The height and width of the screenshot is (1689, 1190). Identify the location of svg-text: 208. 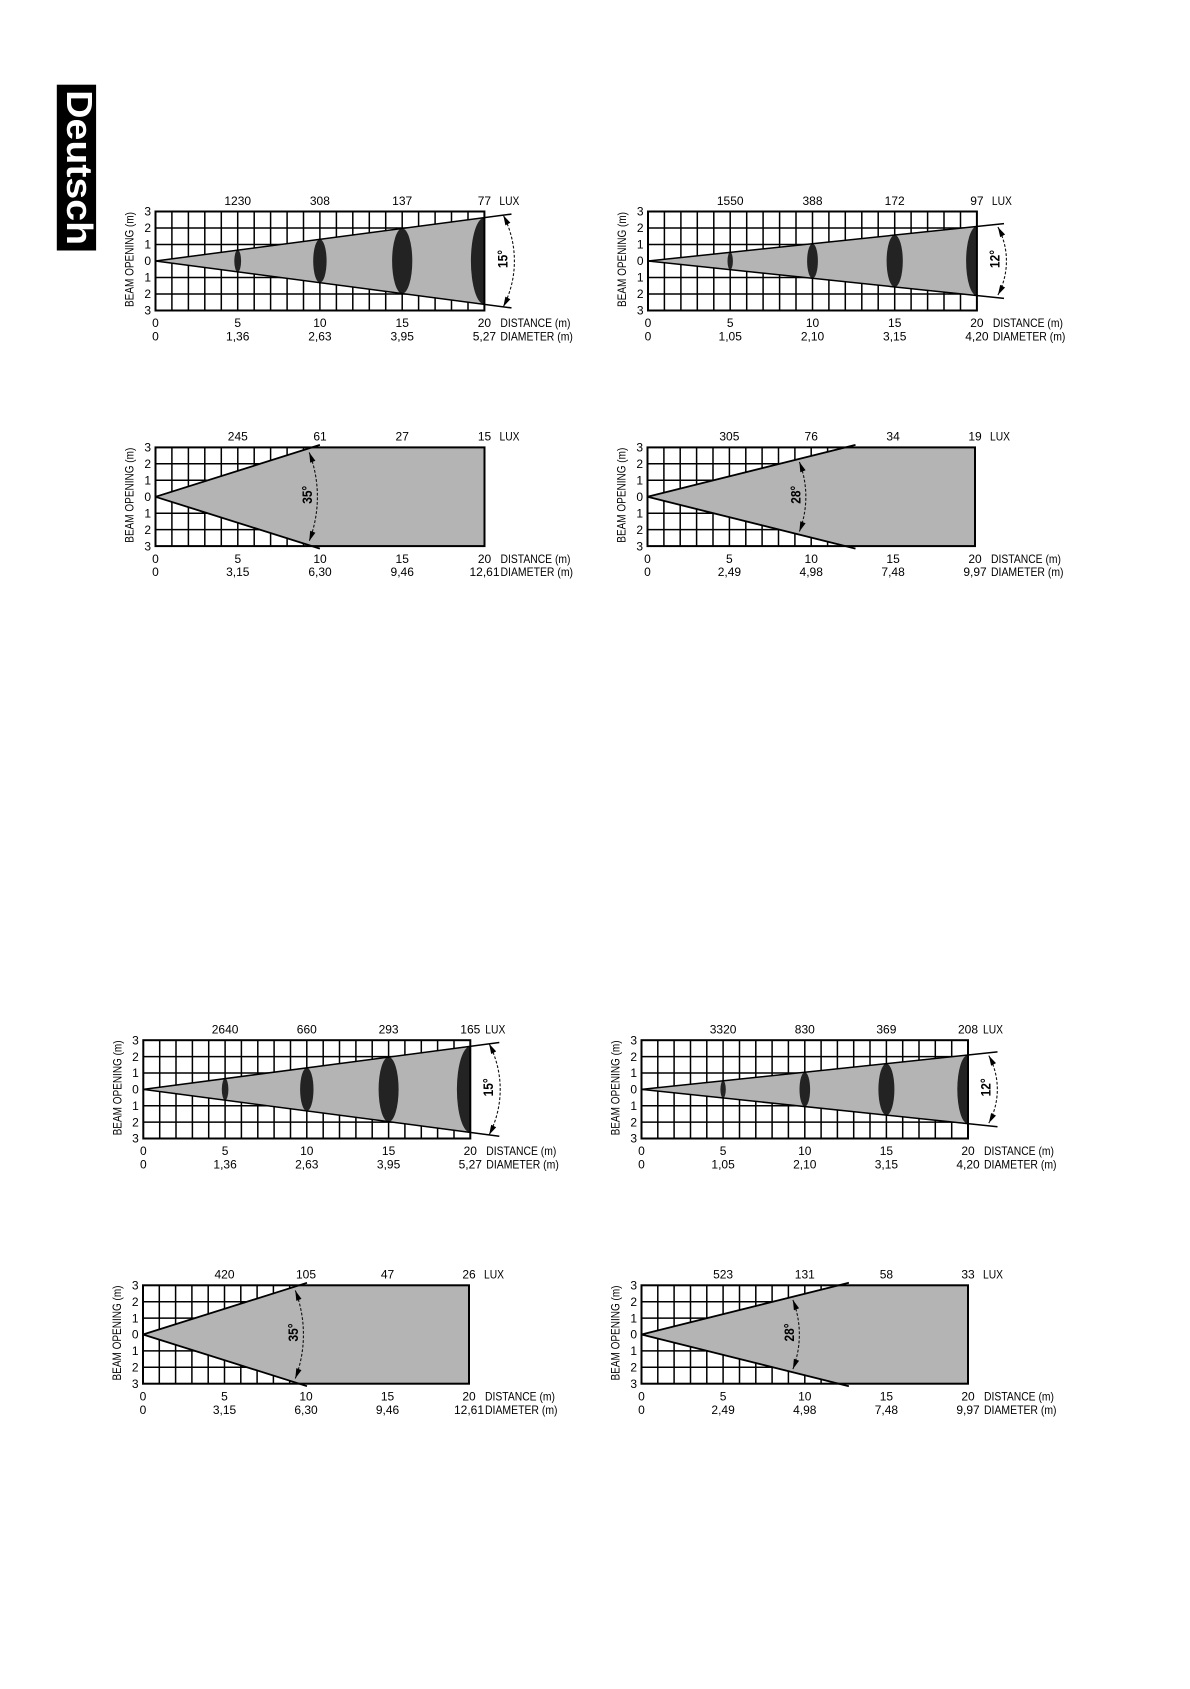
(968, 1030).